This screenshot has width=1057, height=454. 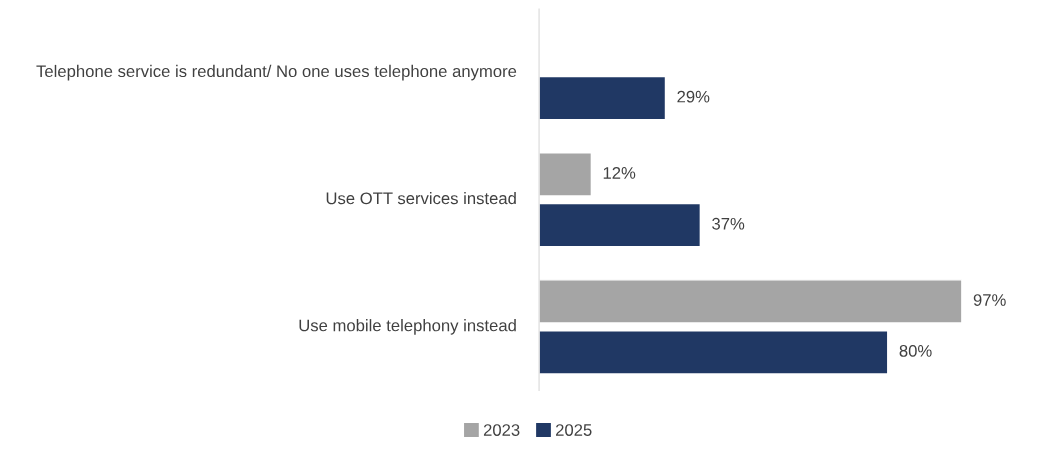 I want to click on data-label: 37%, so click(x=728, y=223).